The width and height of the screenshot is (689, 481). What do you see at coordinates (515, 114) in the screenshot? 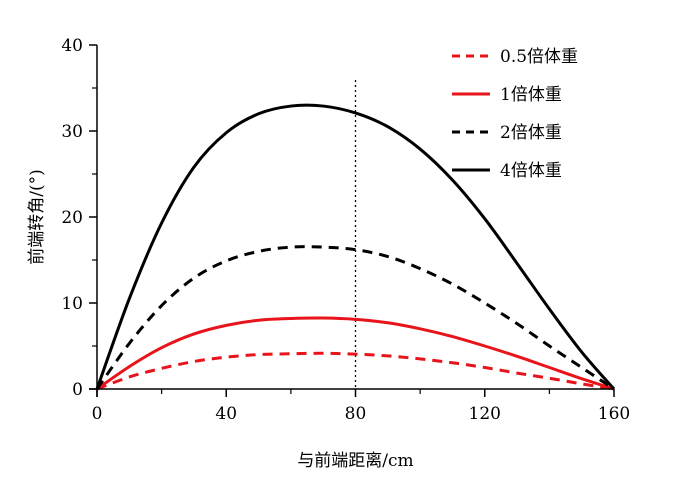
I see `legend: 0.5倍体重 1倍体重 2倍体重 4倍体重` at bounding box center [515, 114].